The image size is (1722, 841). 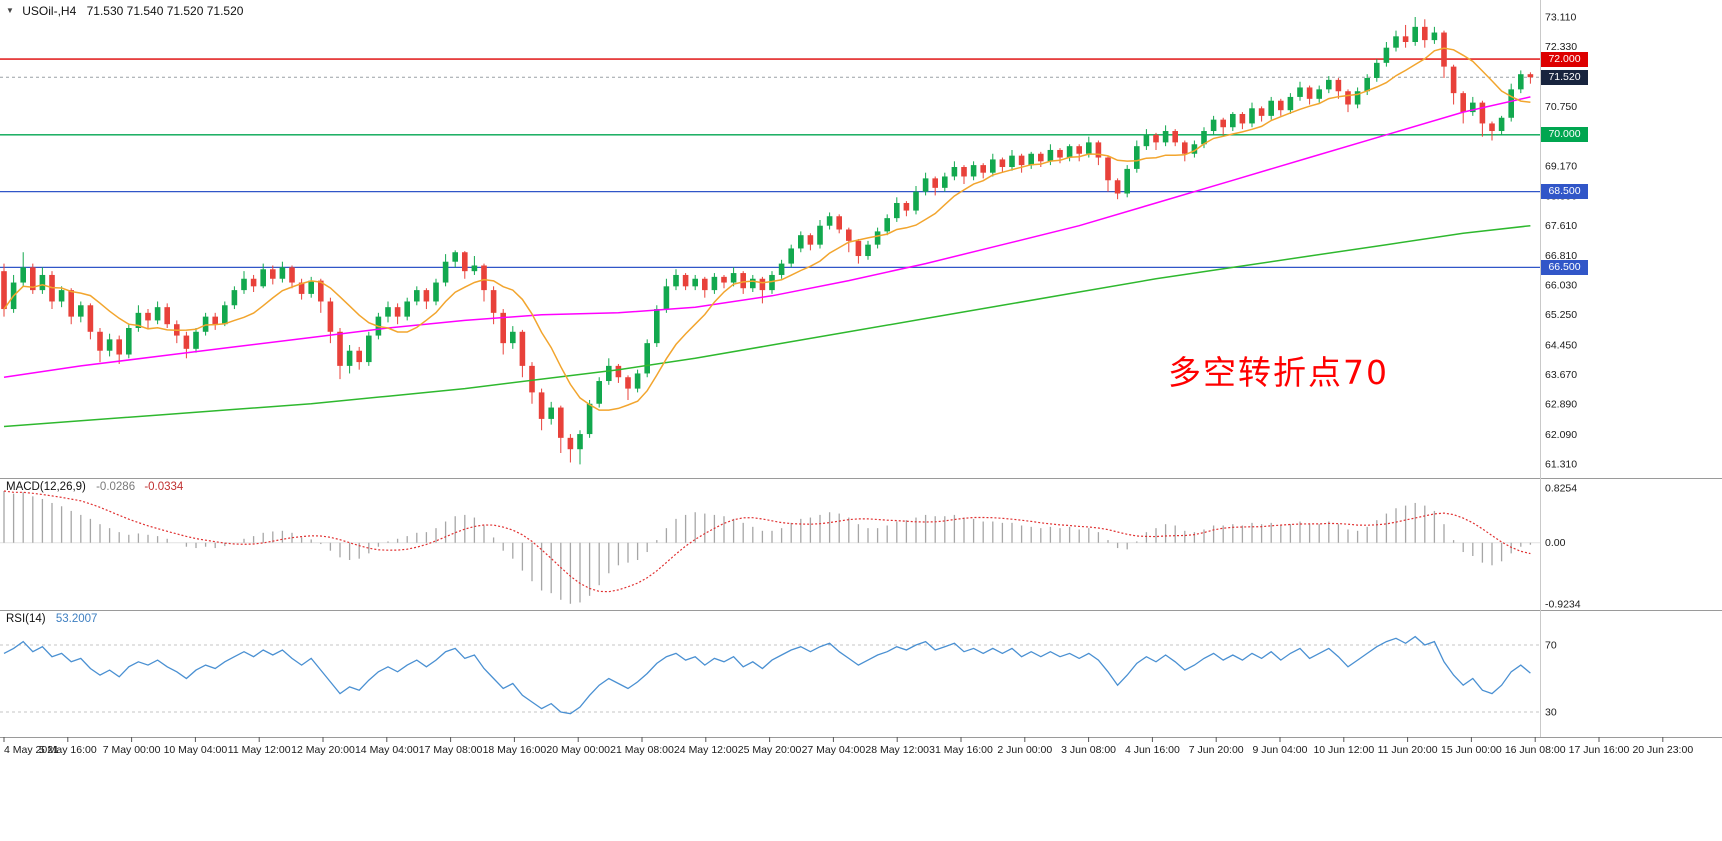 I want to click on current-price-badge: 71.520, so click(x=1564, y=77).